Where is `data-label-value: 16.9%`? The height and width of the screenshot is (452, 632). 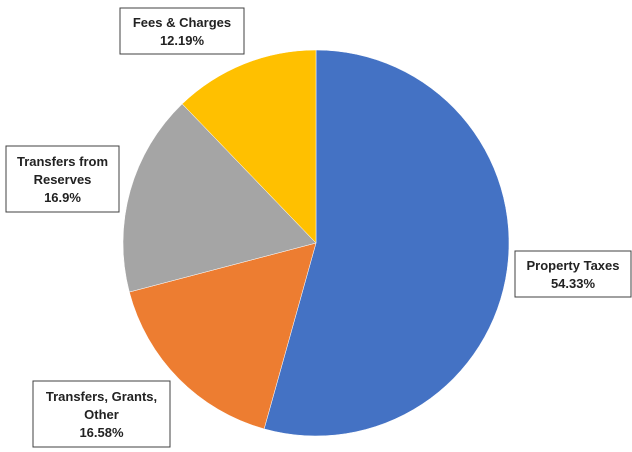 data-label-value: 16.9% is located at coordinates (62, 197).